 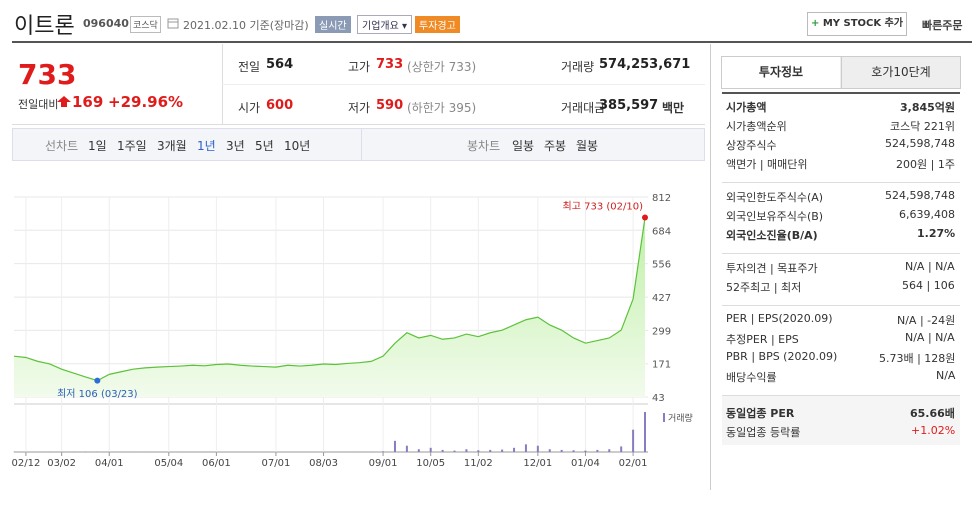 I want to click on stock-code: 096040, so click(x=106, y=23).